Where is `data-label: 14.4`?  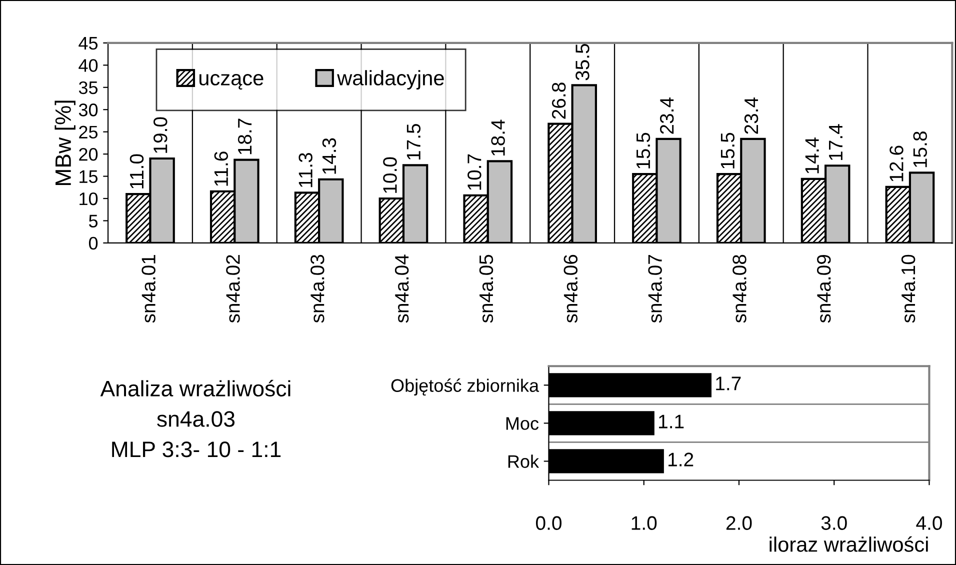 data-label: 14.4 is located at coordinates (812, 156).